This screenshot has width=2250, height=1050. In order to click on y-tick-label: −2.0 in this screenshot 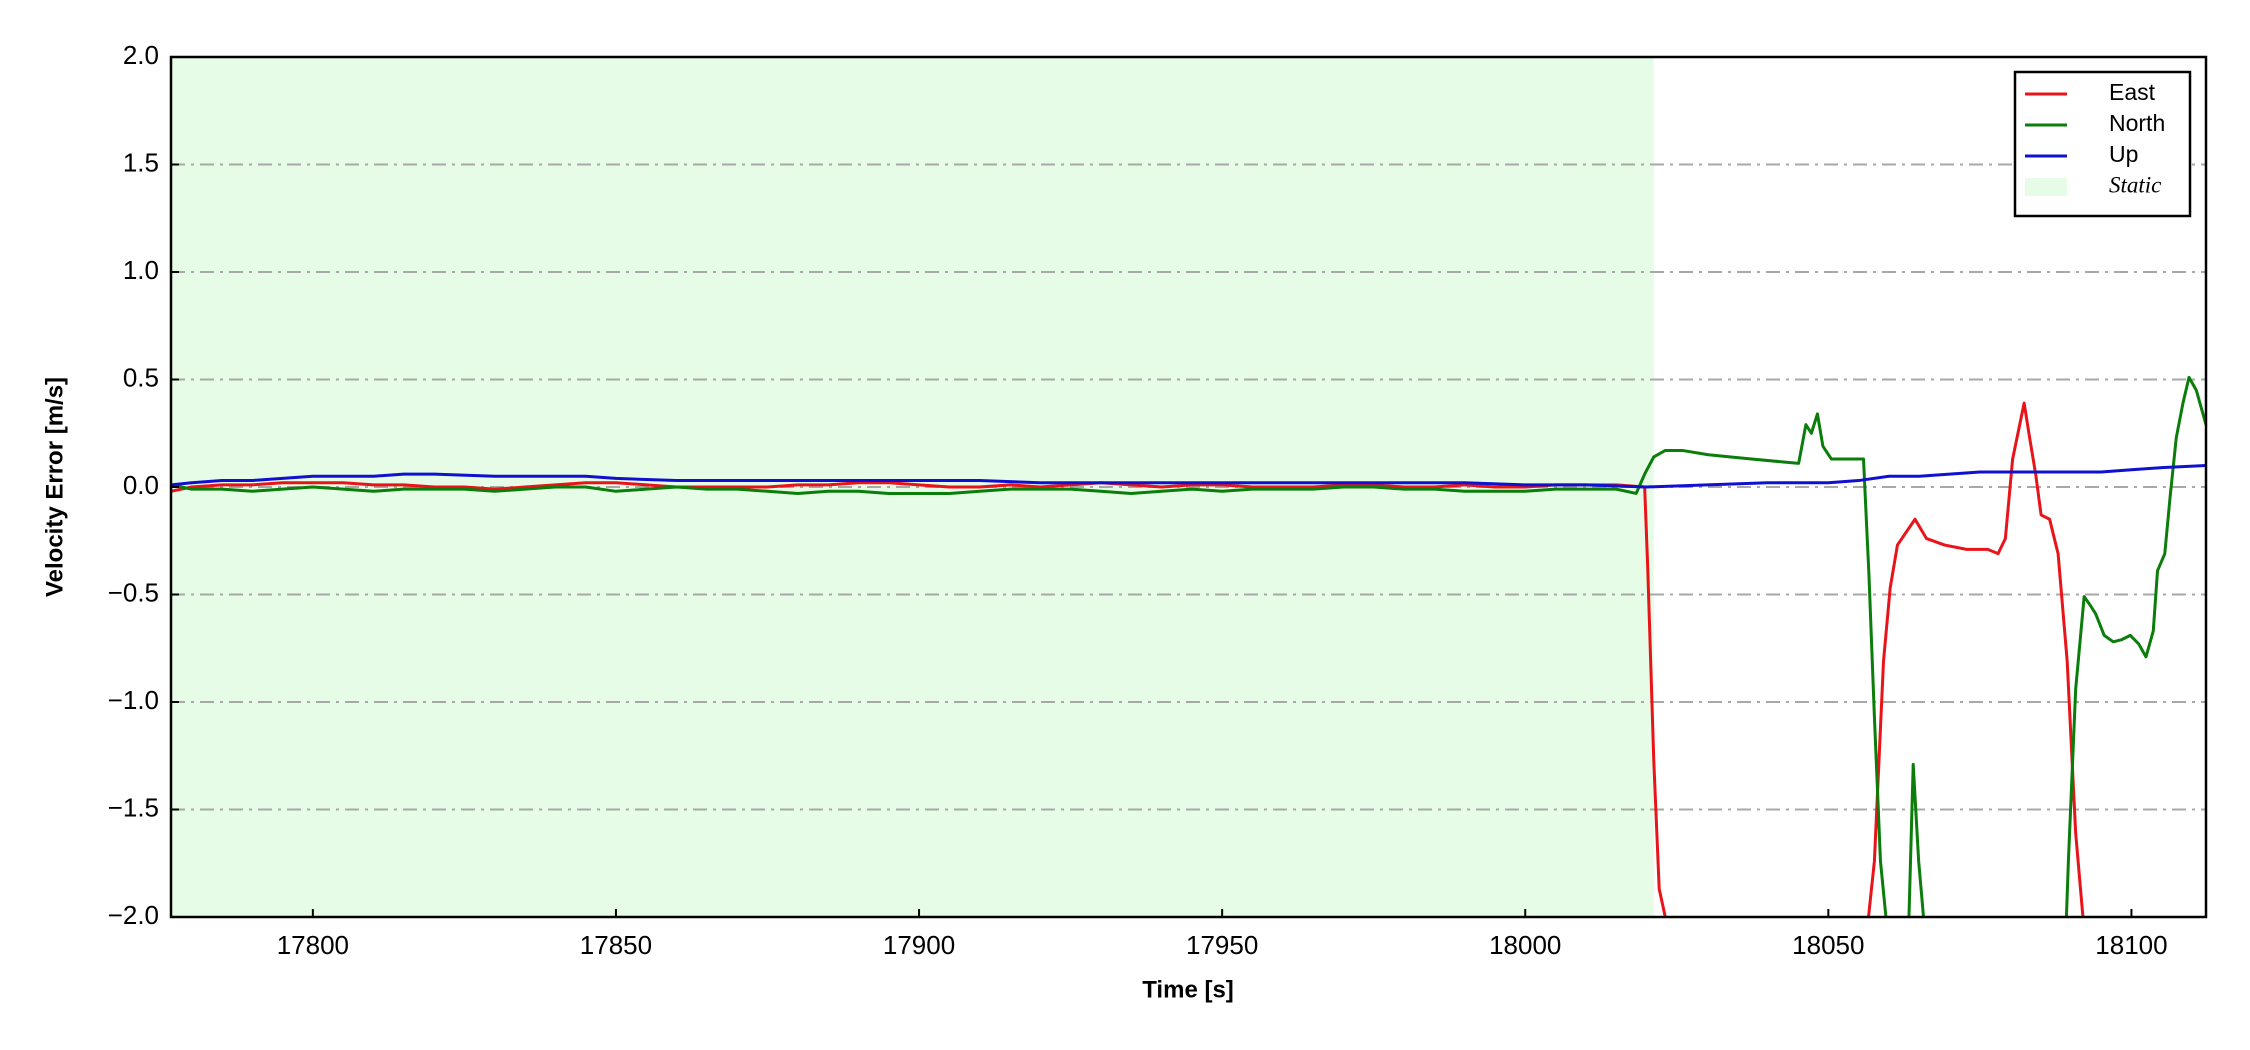, I will do `click(133, 915)`.